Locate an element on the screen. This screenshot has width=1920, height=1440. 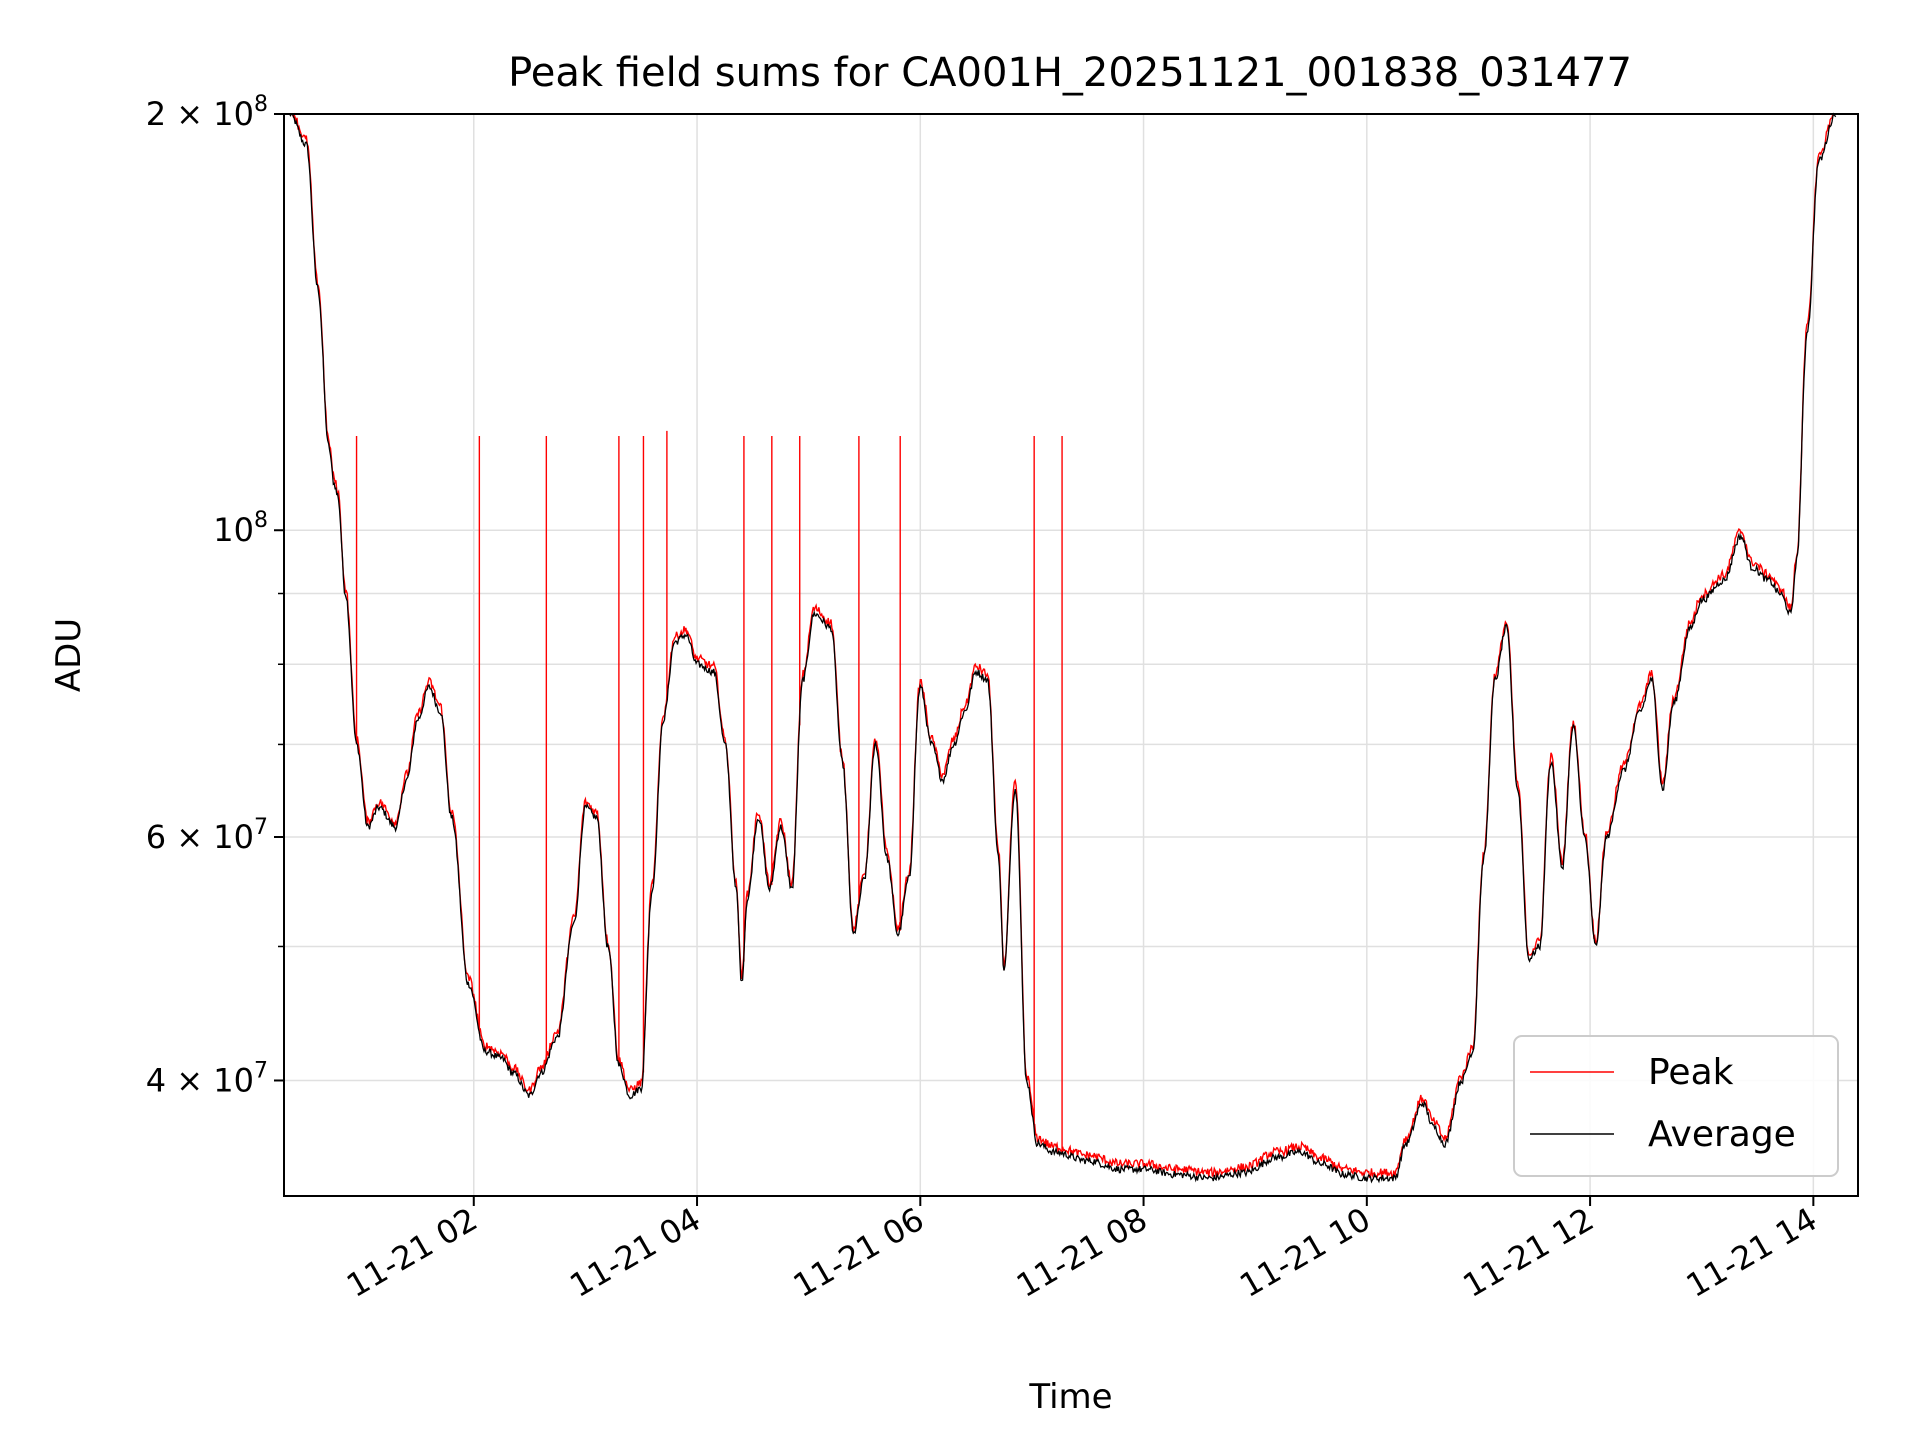
y-tick-label: 108 is located at coordinates (240, 528).